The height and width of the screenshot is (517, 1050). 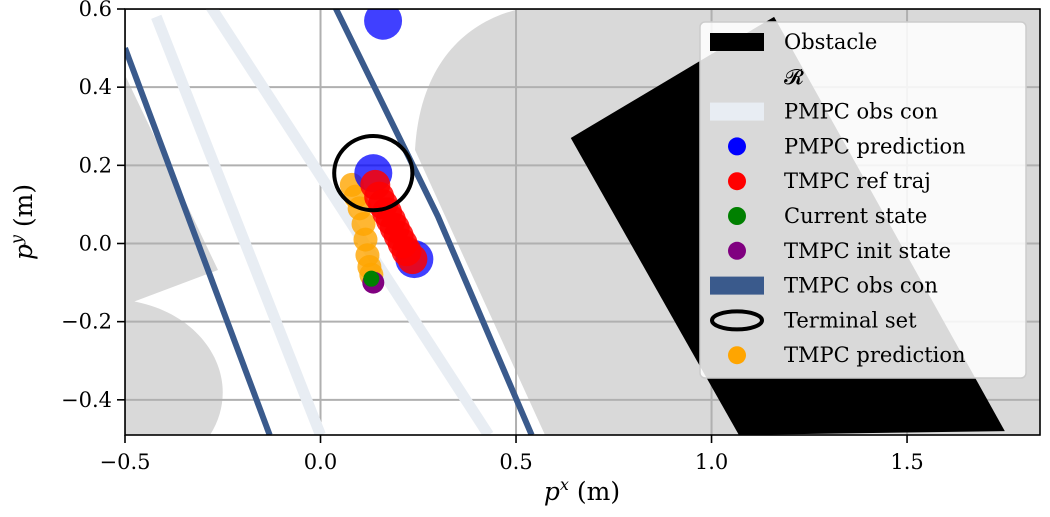 What do you see at coordinates (737, 216) in the screenshot?
I see `legend-swatch-current-state` at bounding box center [737, 216].